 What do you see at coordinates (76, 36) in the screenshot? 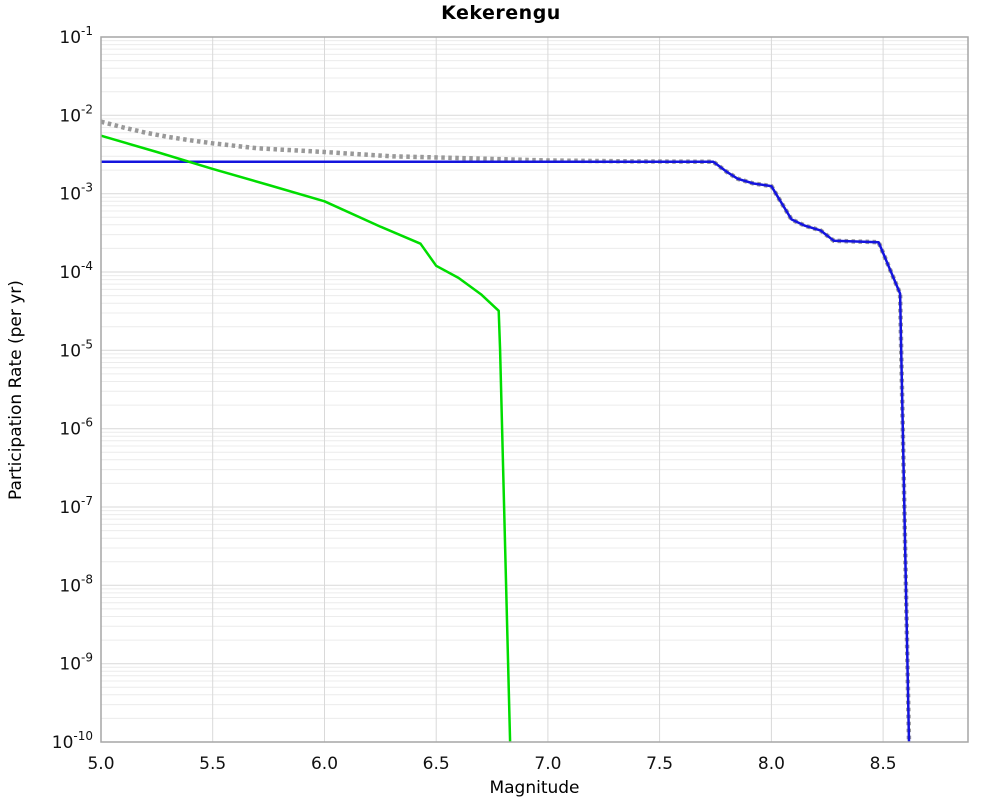
I see `y-tick-label: 10⁻¹` at bounding box center [76, 36].